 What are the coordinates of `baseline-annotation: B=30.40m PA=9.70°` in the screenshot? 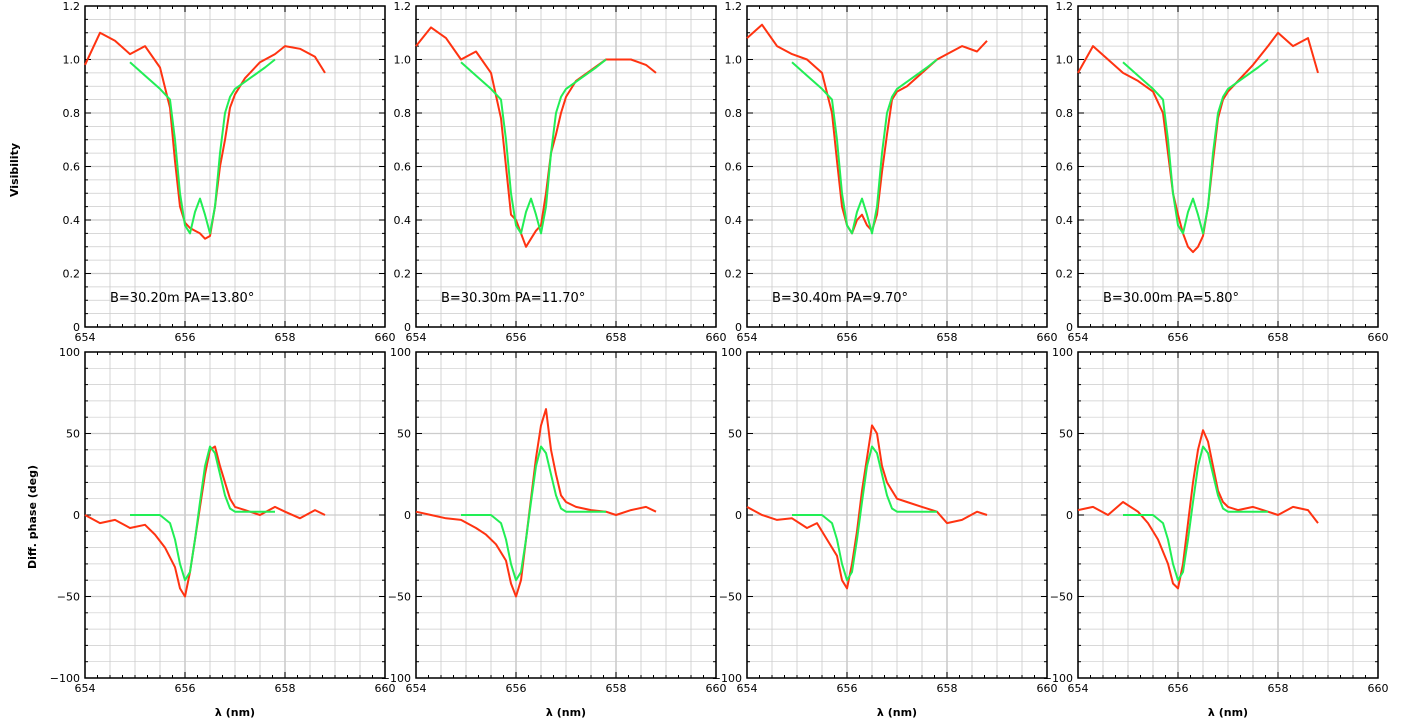 It's located at (840, 298).